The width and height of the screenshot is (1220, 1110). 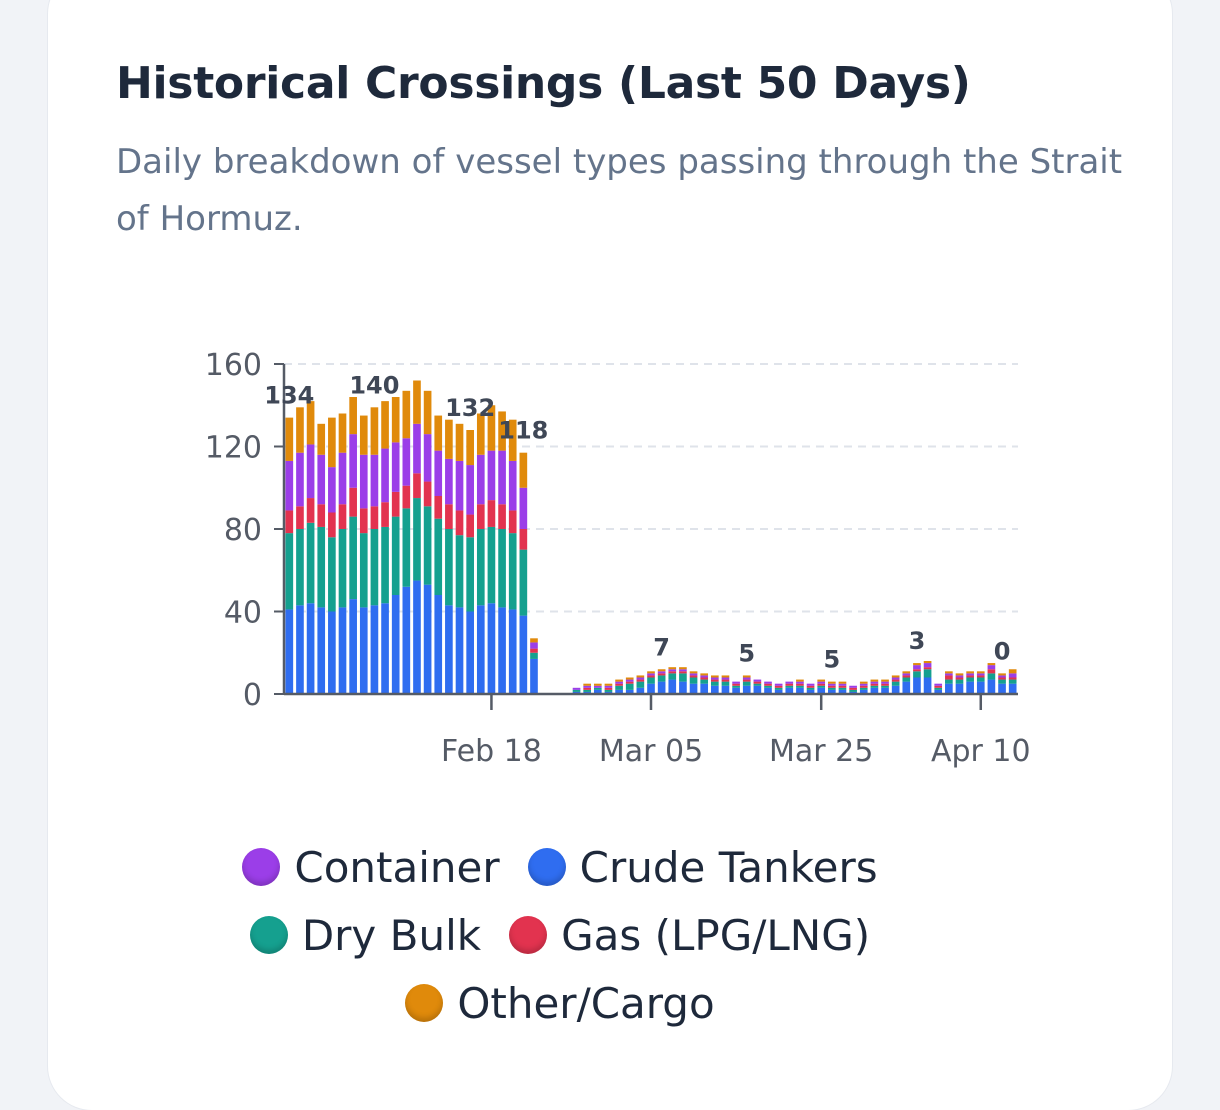 What do you see at coordinates (491, 751) in the screenshot?
I see `x-tick-label: Feb 18` at bounding box center [491, 751].